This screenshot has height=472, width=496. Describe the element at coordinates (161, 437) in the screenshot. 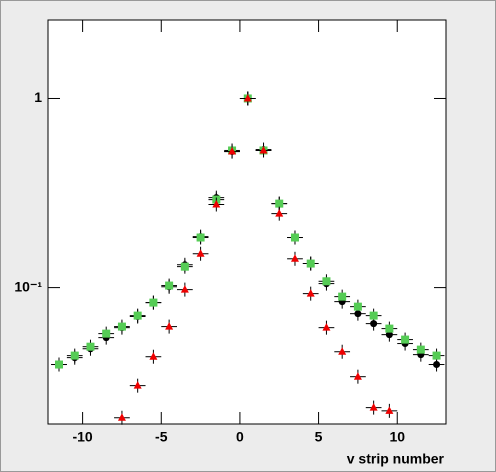

I see `x-tick-label: -5` at that location.